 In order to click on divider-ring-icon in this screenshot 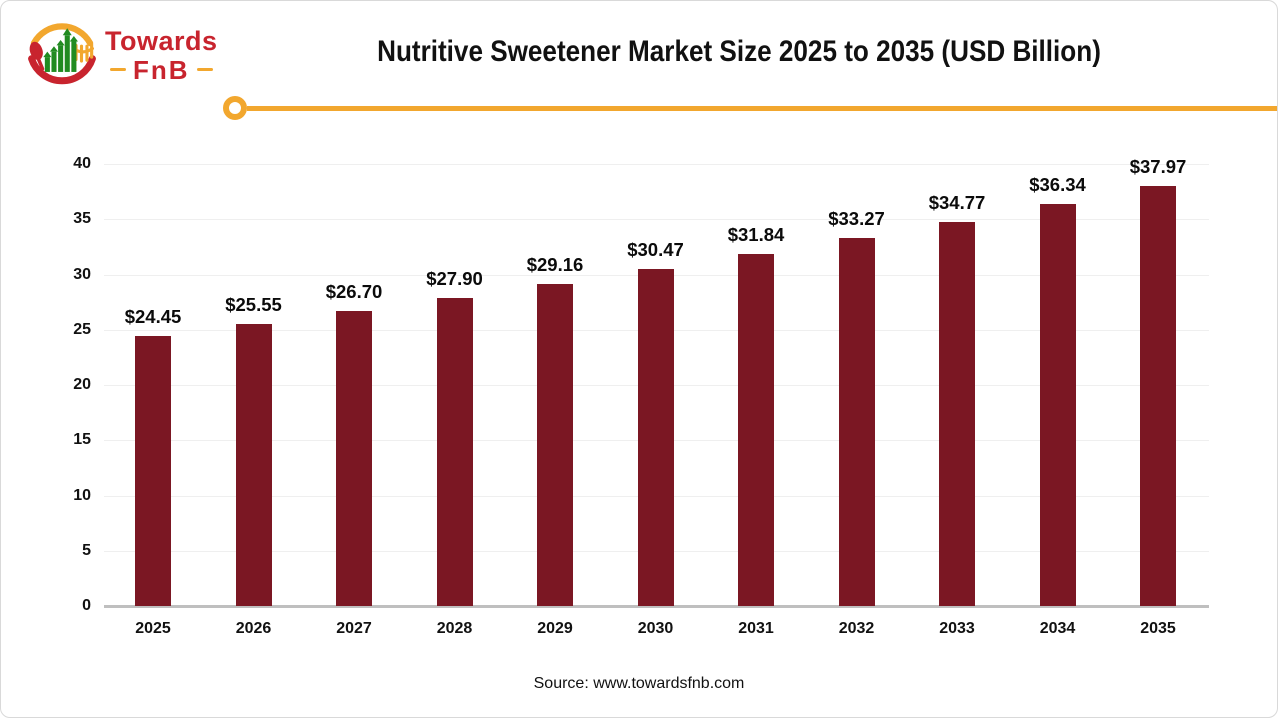, I will do `click(235, 108)`.